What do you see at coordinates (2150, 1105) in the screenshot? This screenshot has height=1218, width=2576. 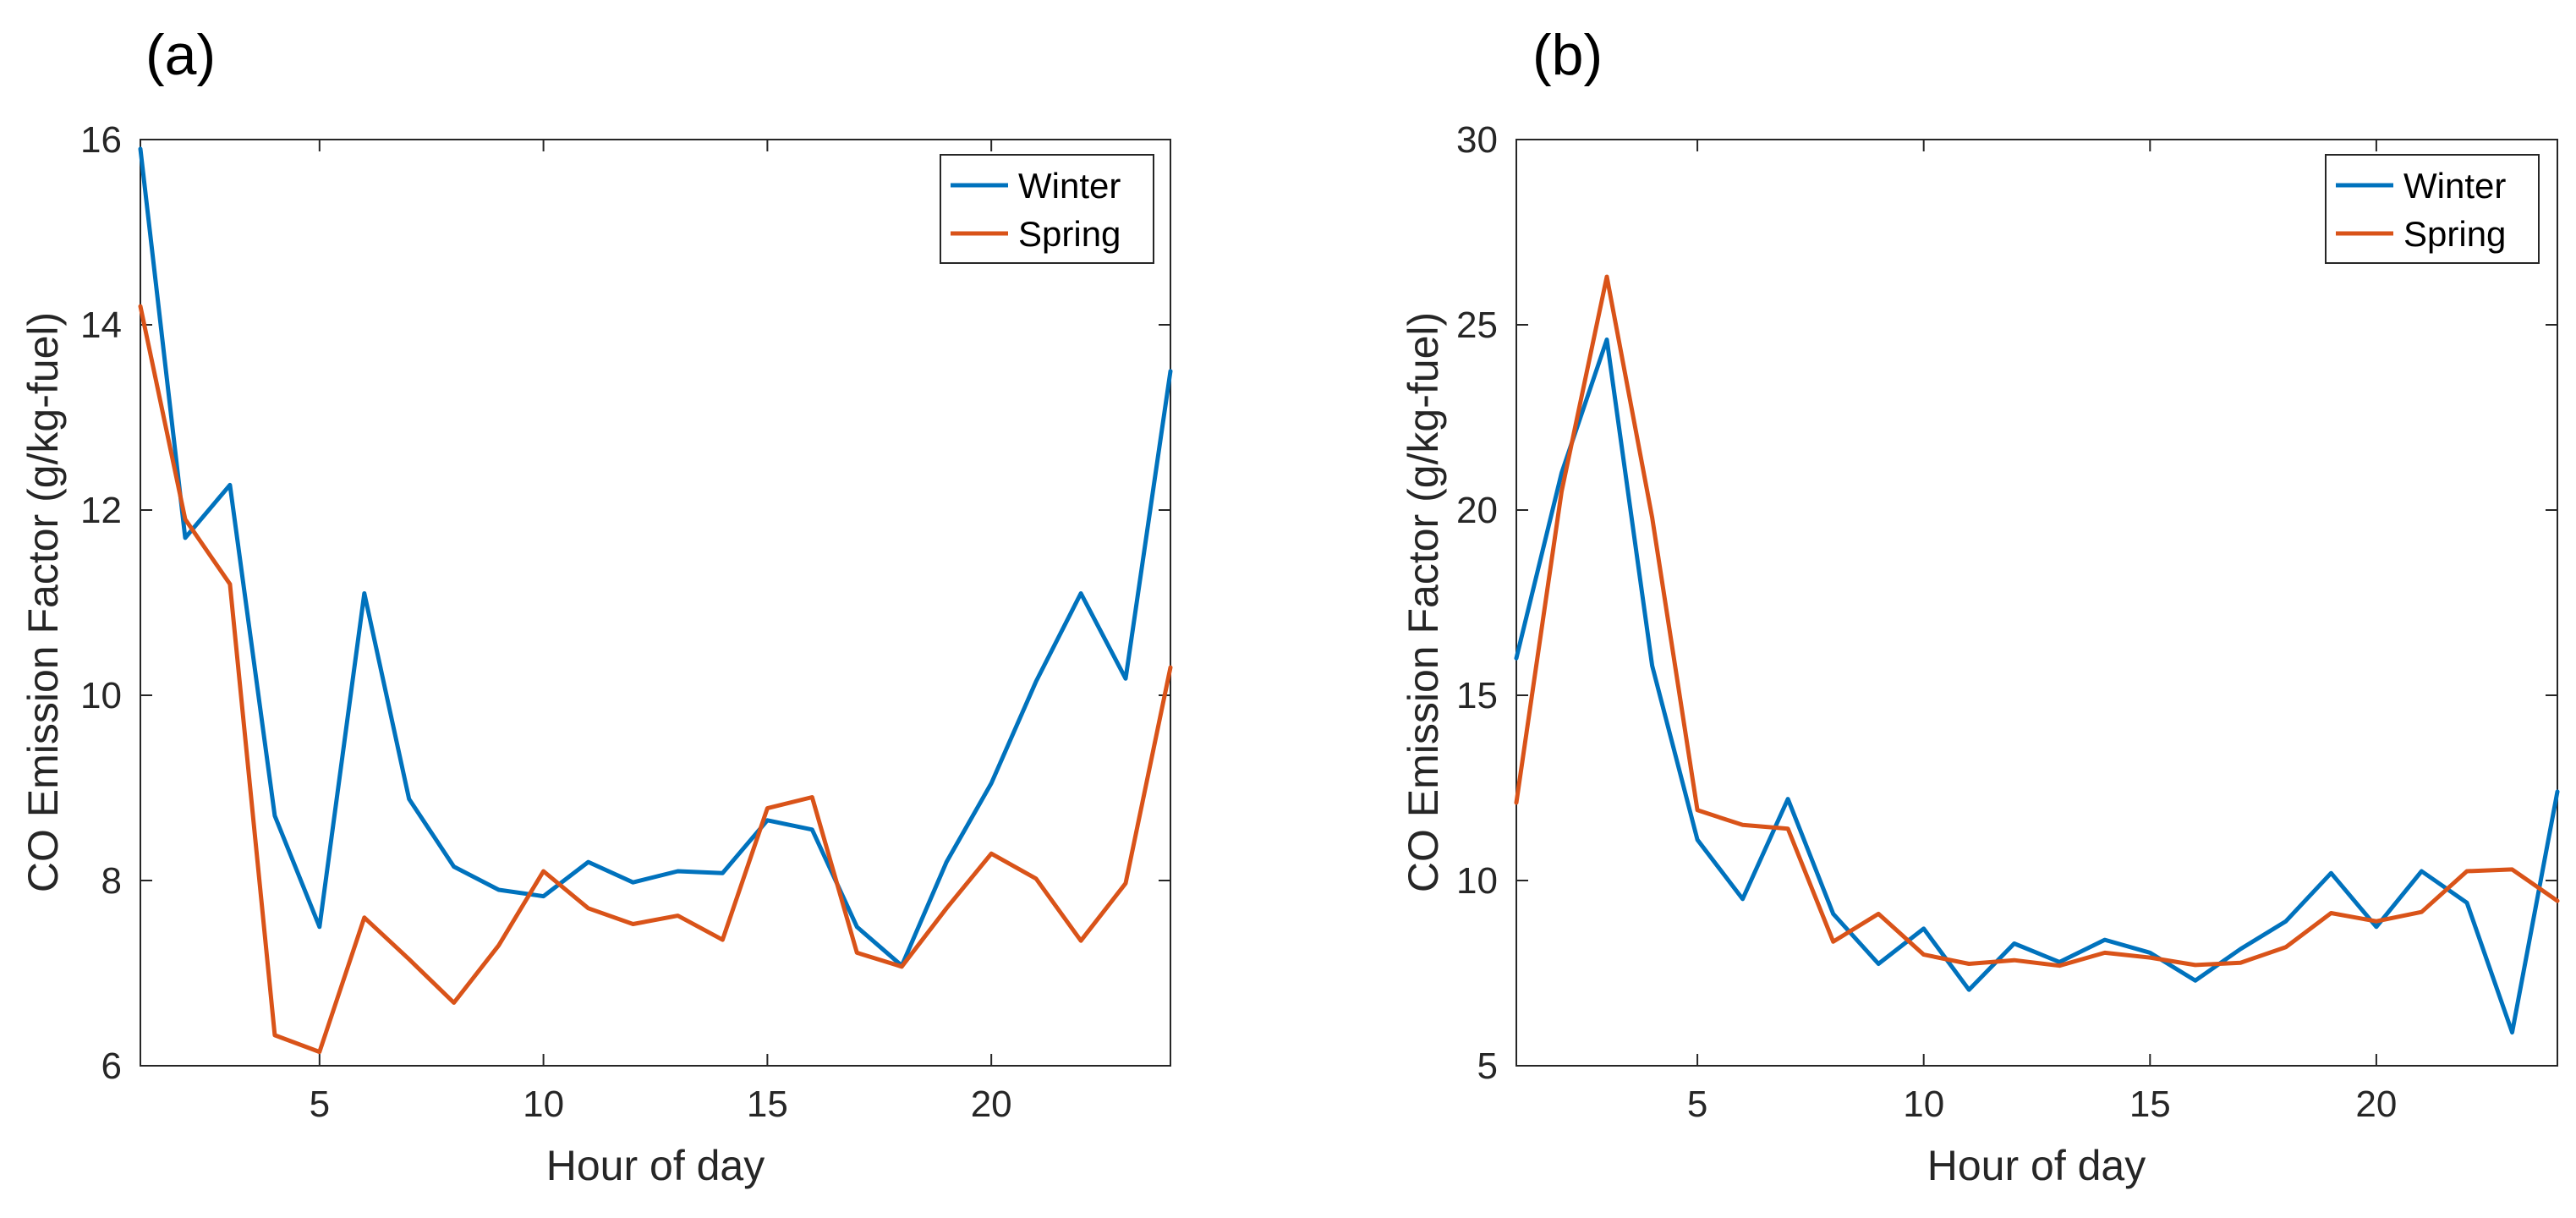 I see `panel-b-x-tick-label: 15` at bounding box center [2150, 1105].